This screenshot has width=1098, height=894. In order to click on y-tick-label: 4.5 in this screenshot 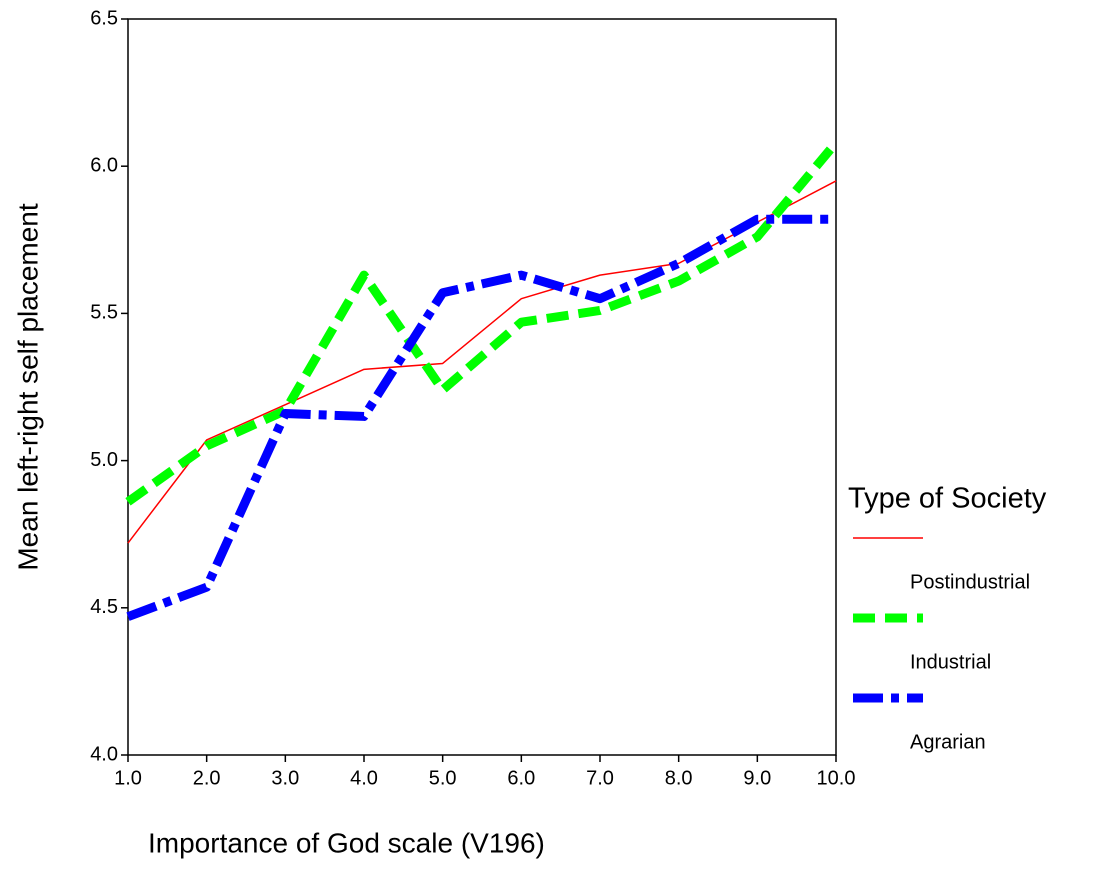, I will do `click(104, 607)`.